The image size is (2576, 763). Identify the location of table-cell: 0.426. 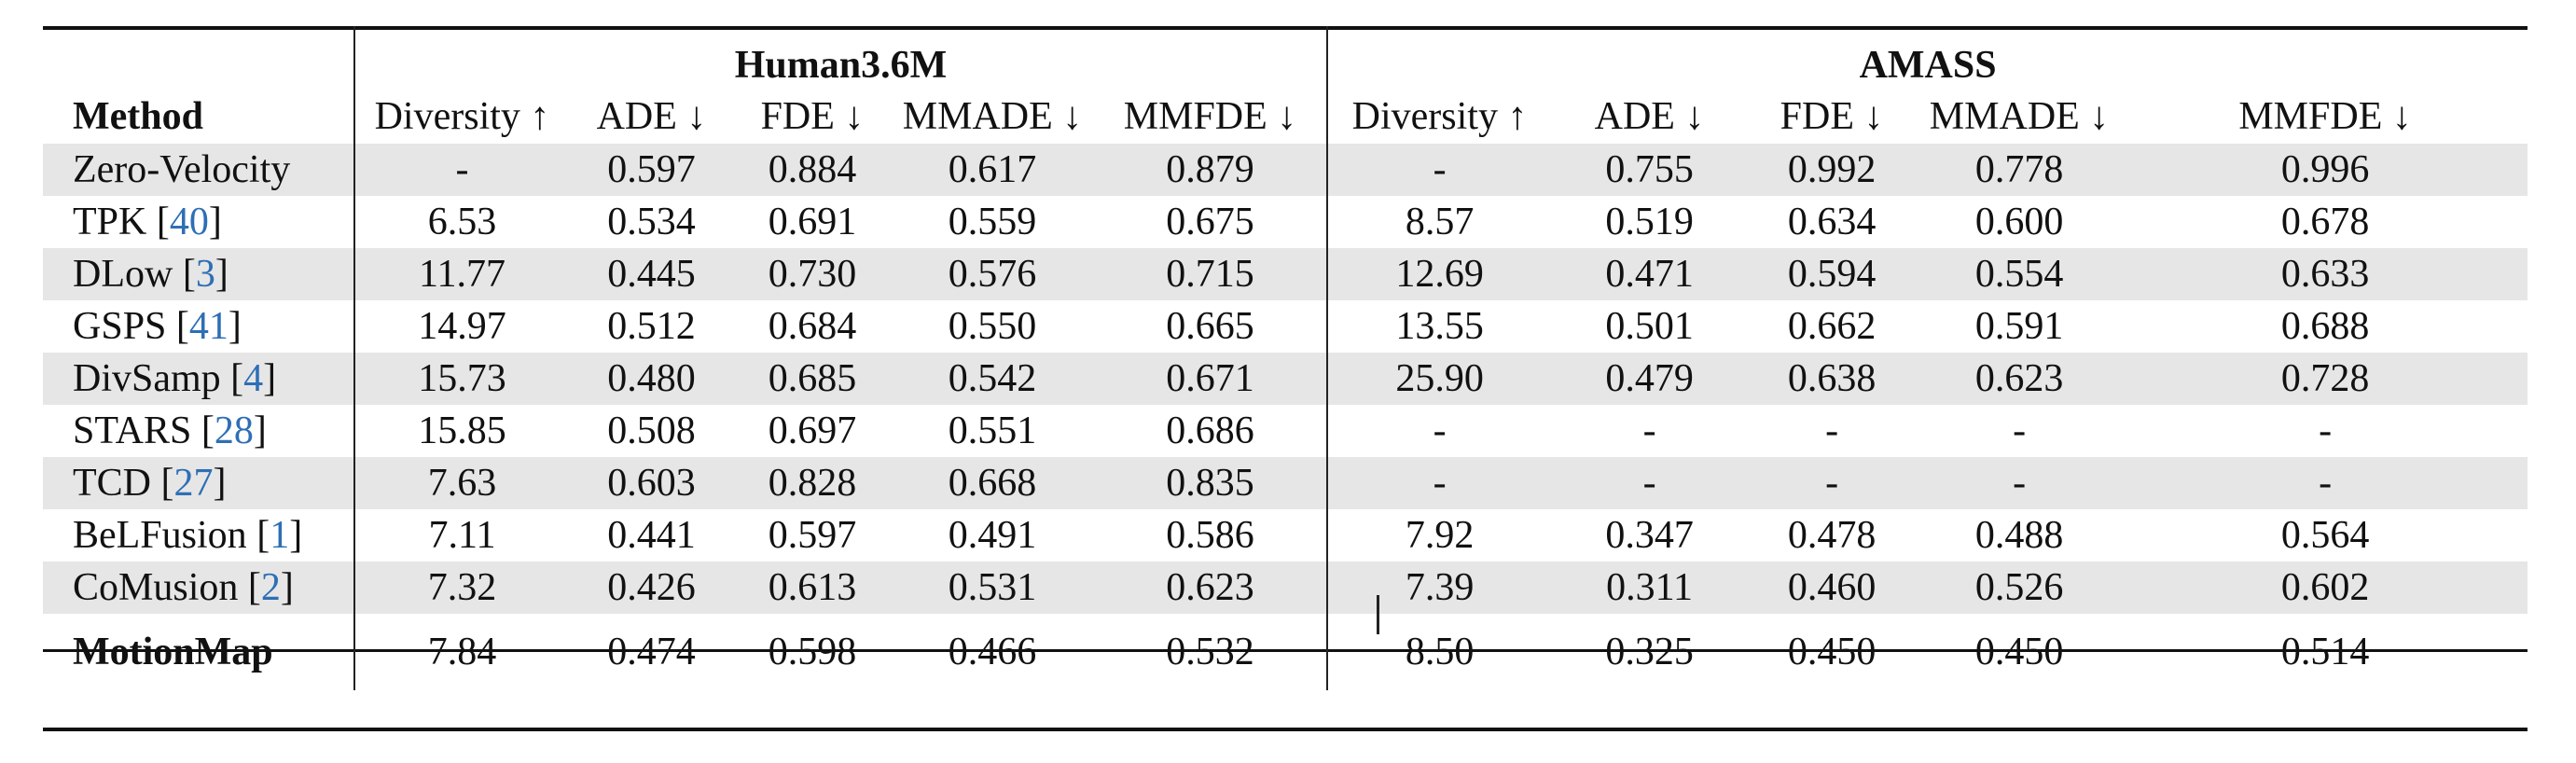
(651, 588).